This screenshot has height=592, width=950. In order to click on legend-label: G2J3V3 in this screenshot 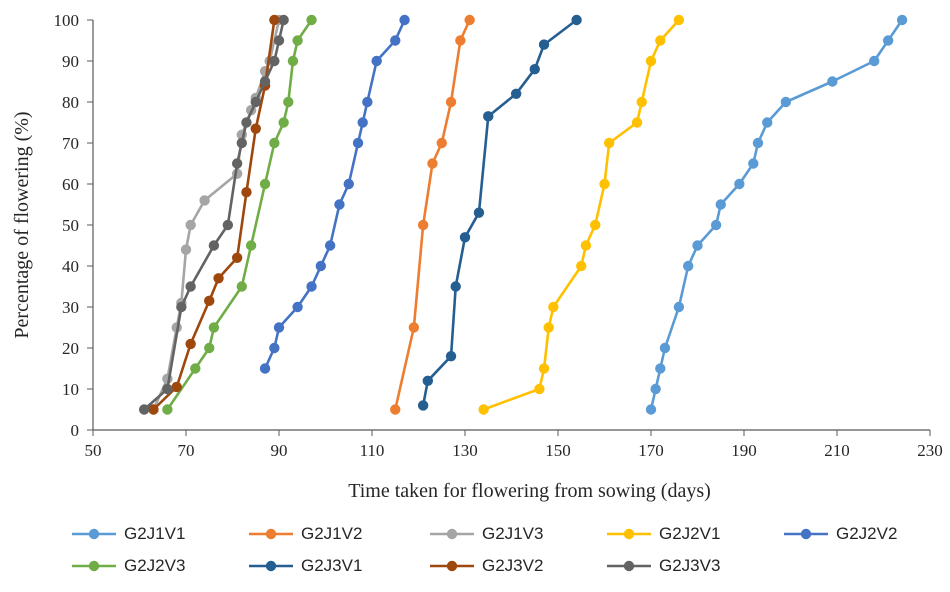, I will do `click(690, 565)`.